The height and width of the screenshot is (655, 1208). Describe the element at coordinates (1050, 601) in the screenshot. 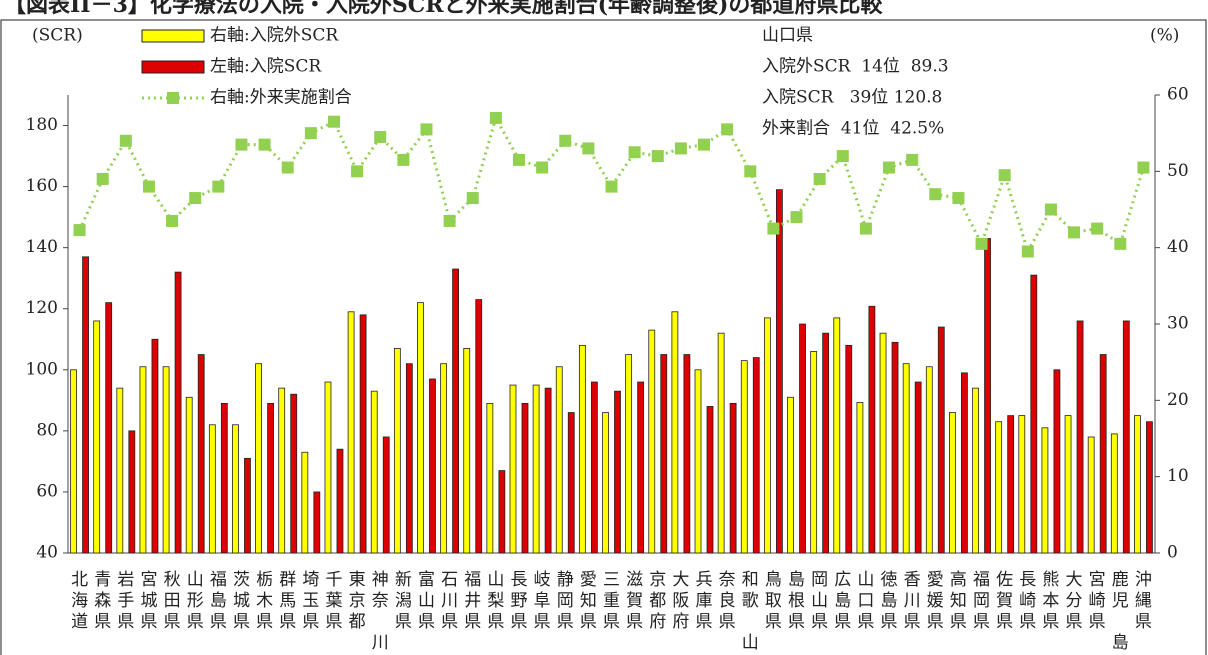

I see `x-tick-label: 熊本県` at that location.